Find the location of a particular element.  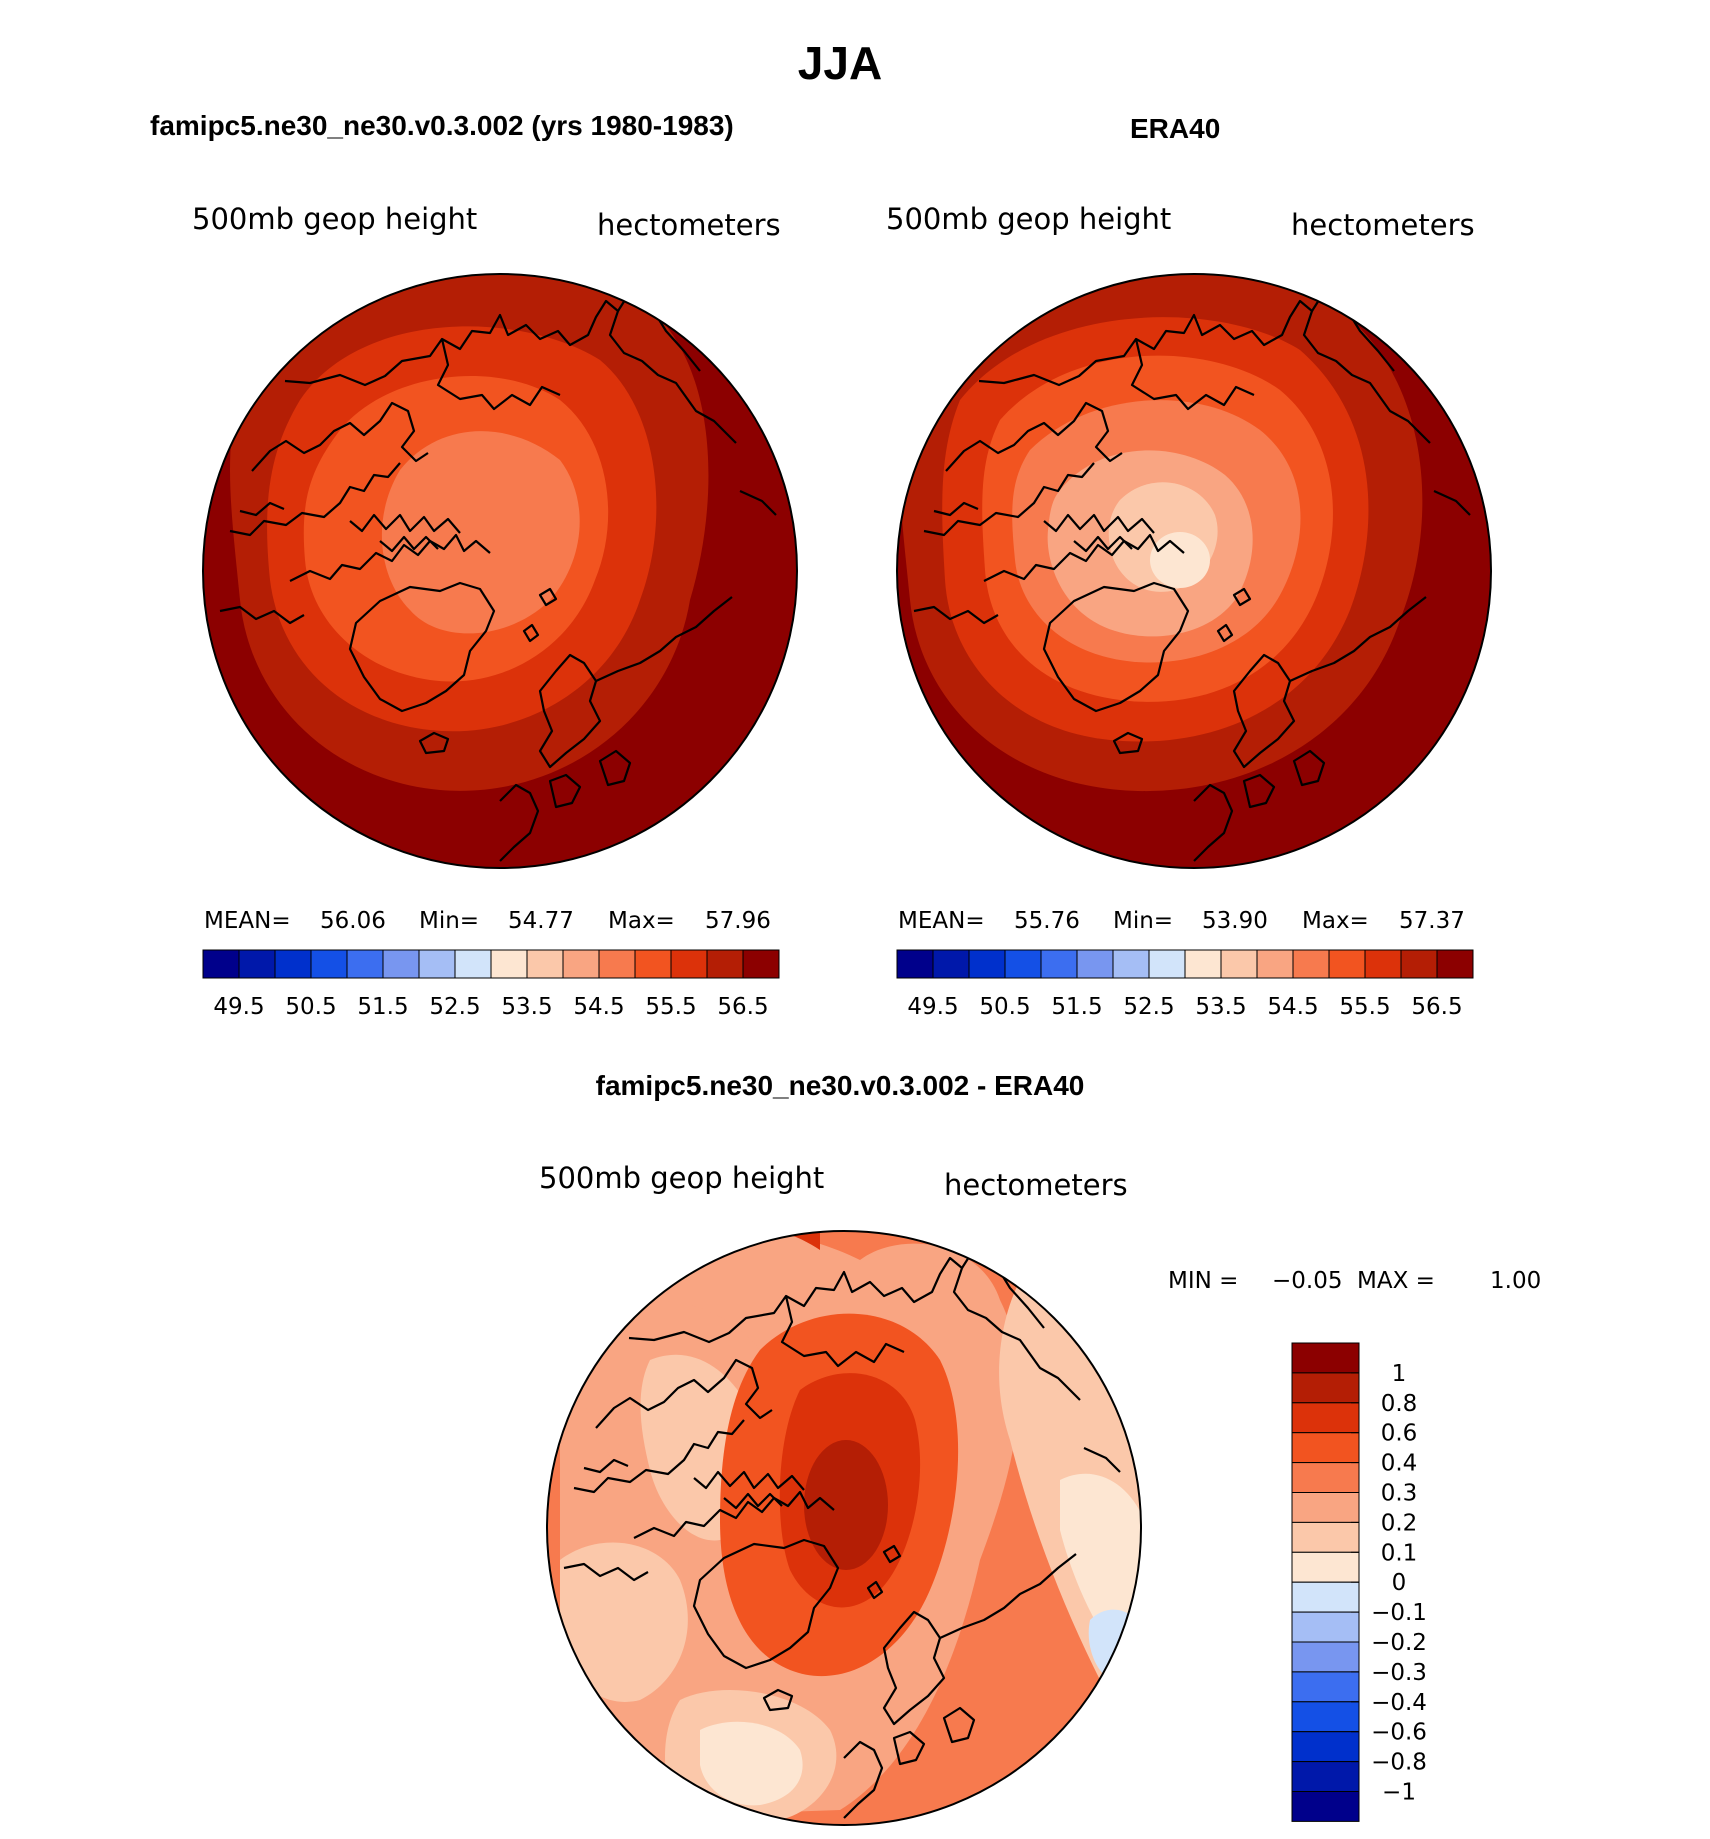

diff-colorbar-tick-label: −0.2 is located at coordinates (1399, 1643).